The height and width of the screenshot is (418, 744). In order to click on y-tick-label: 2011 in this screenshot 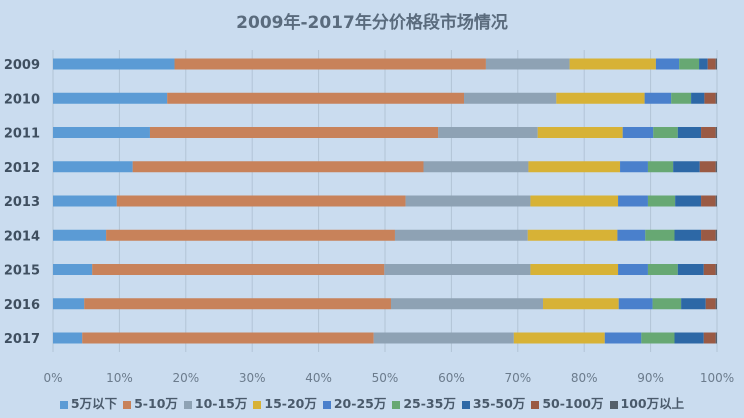, I will do `click(22, 134)`.